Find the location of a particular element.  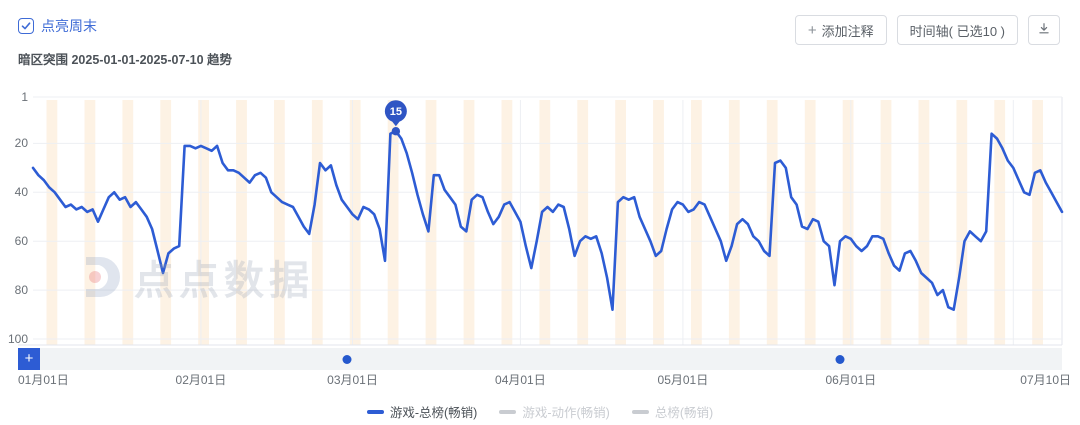

x-tick-label: 02月01日 is located at coordinates (201, 380).